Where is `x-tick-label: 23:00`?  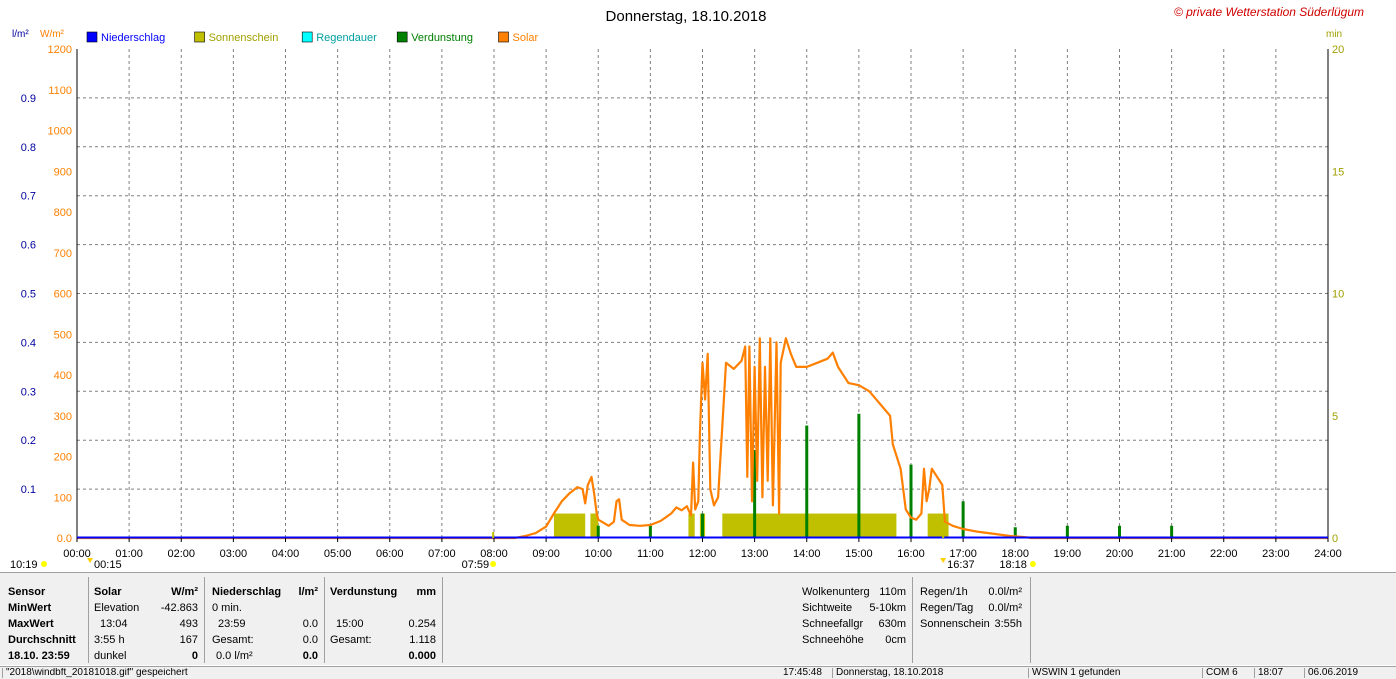 x-tick-label: 23:00 is located at coordinates (1276, 554).